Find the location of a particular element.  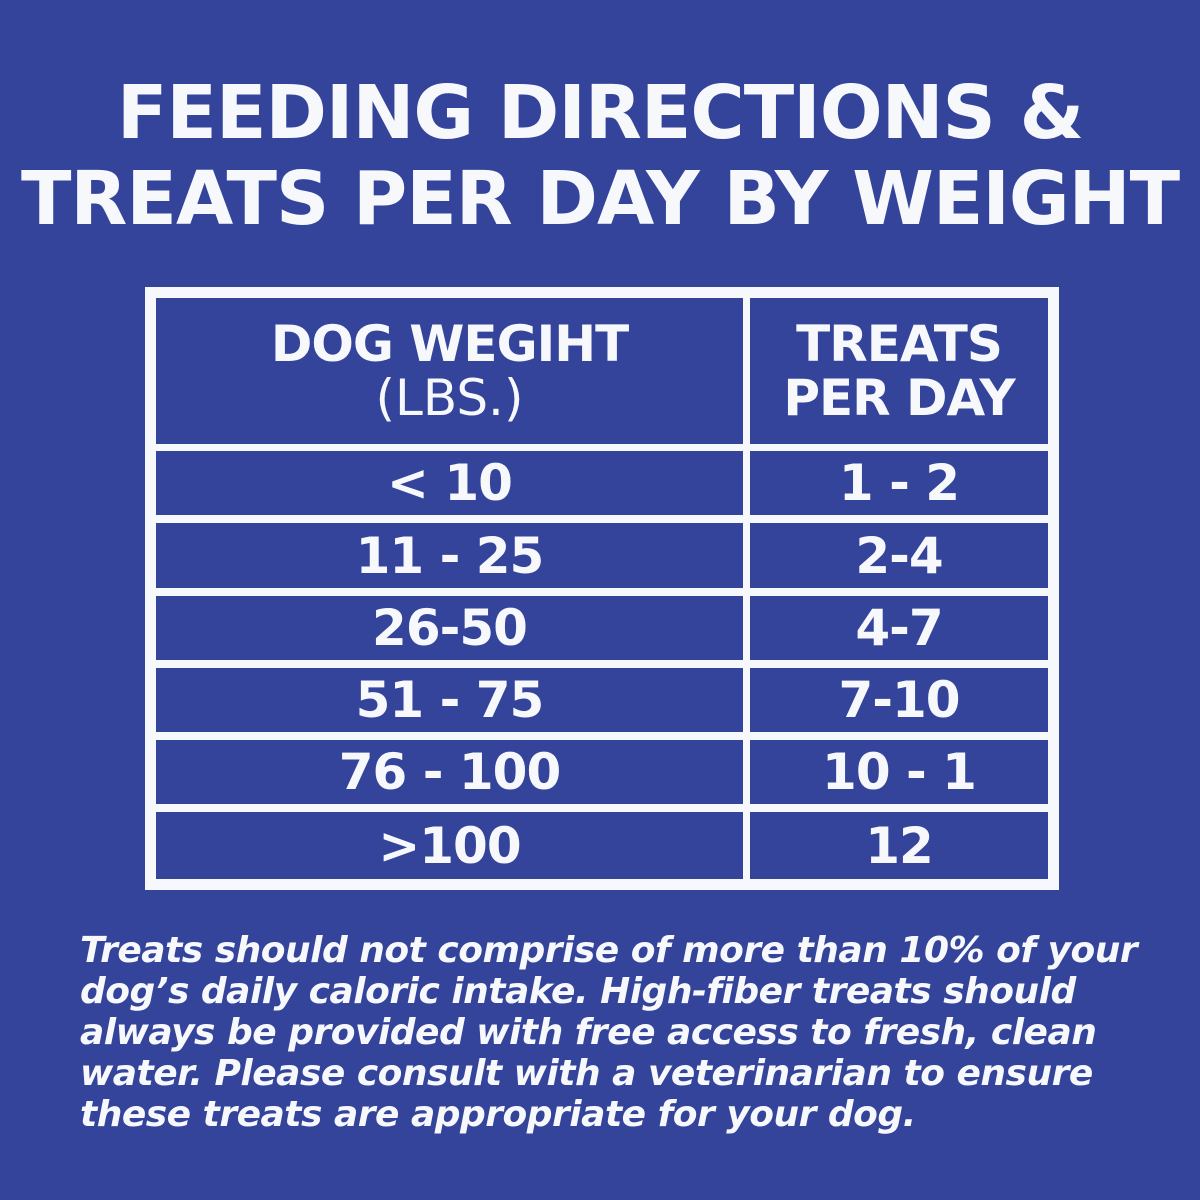

weight-value: 76 - 100 is located at coordinates (450, 772).